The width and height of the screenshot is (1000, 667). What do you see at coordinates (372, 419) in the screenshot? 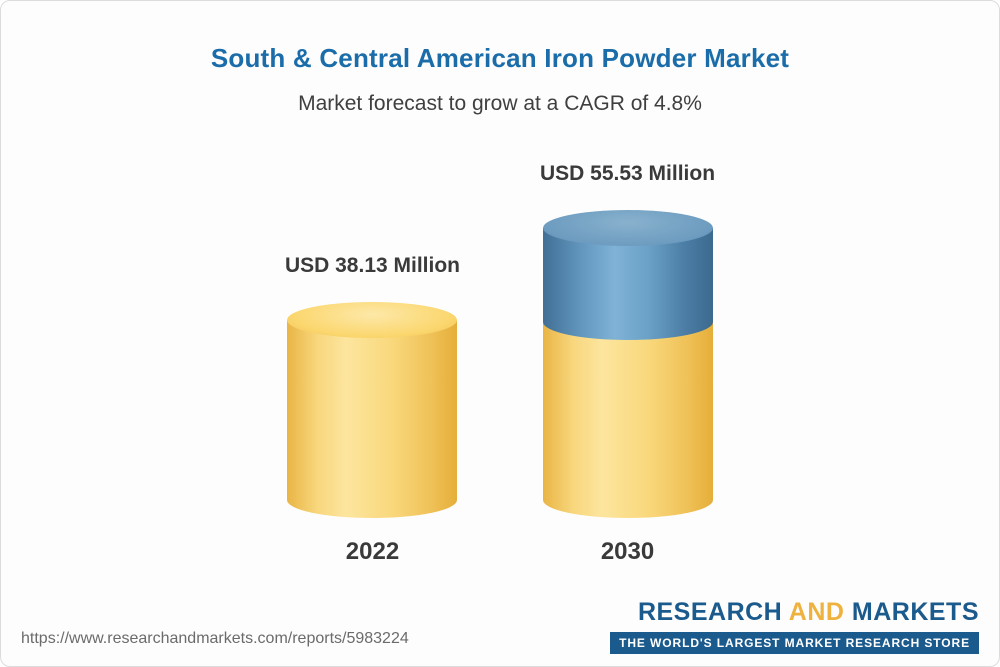
I see `cylinder-2022-body` at bounding box center [372, 419].